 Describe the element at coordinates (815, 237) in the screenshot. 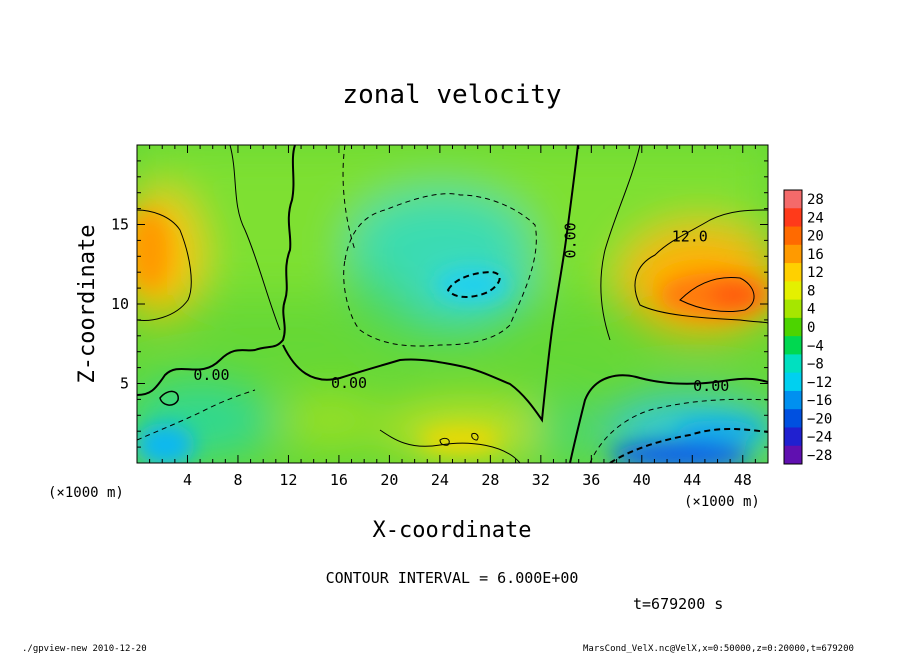

I see `colorbar-label: 20` at that location.